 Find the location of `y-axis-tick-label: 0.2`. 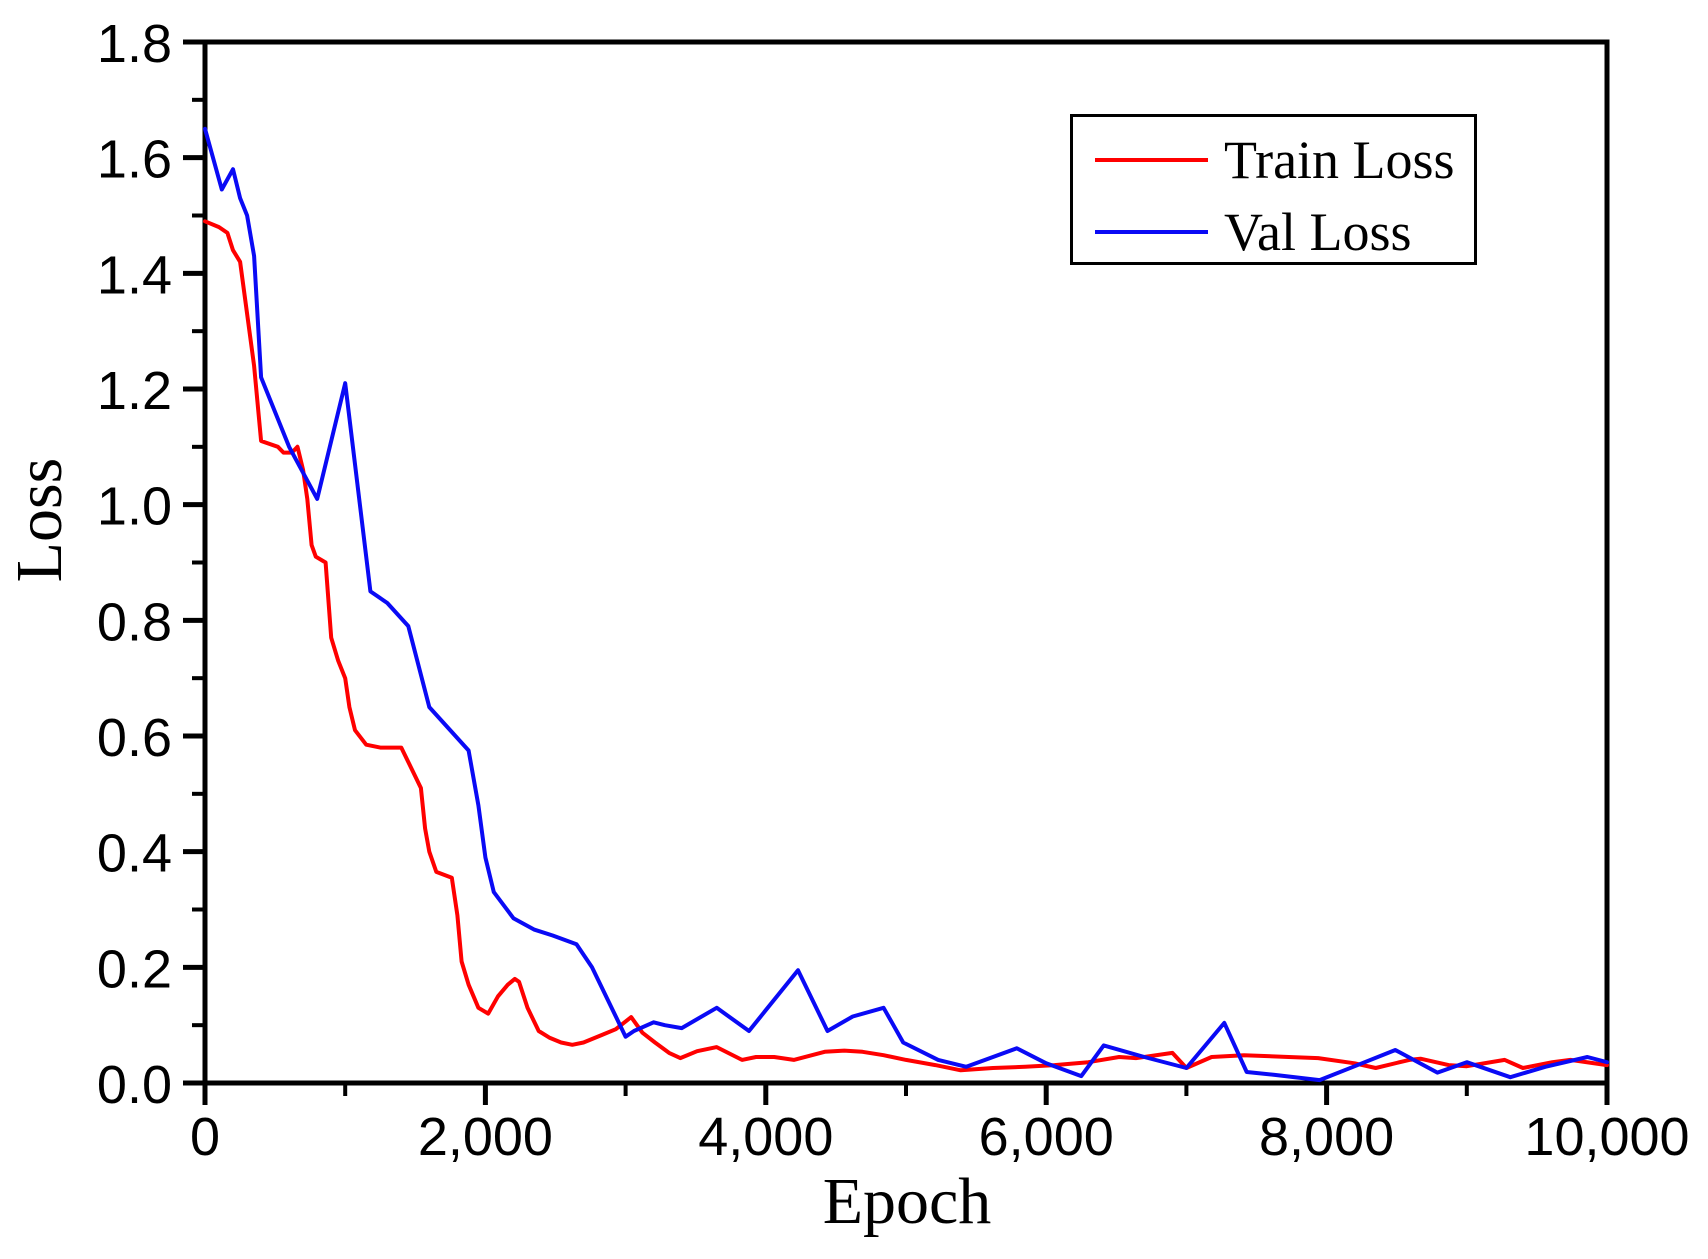

y-axis-tick-label: 0.2 is located at coordinates (134, 969).